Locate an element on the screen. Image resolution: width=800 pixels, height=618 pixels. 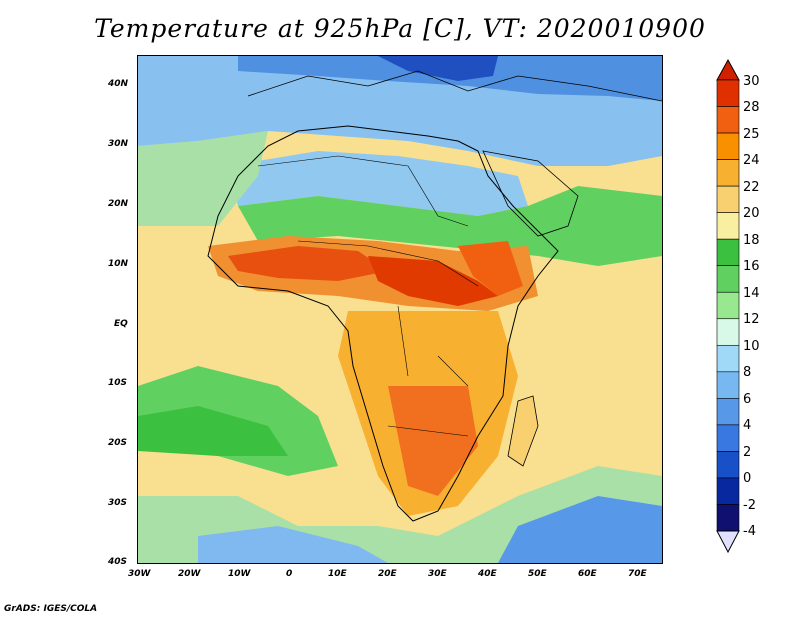
atlantic-green-region is located at coordinates (203, 178).